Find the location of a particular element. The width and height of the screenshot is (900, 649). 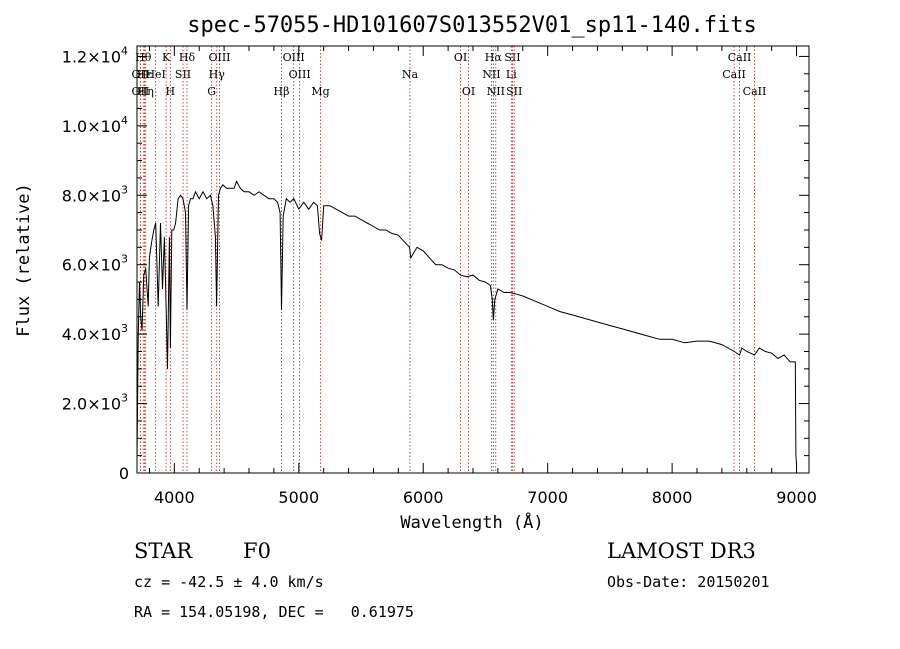

spectral-line-label: Hε is located at coordinates (145, 74).